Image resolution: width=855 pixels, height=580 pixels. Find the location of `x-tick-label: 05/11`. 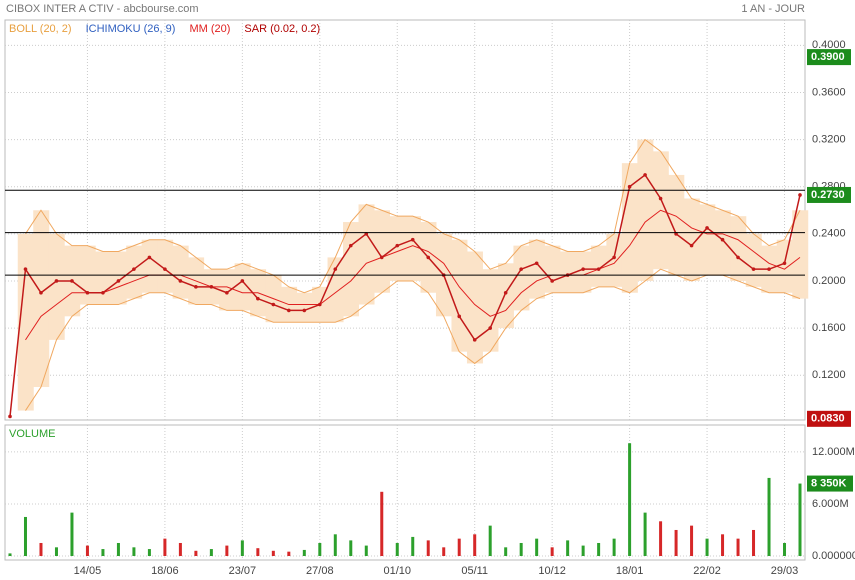

x-tick-label: 05/11 is located at coordinates (474, 571).